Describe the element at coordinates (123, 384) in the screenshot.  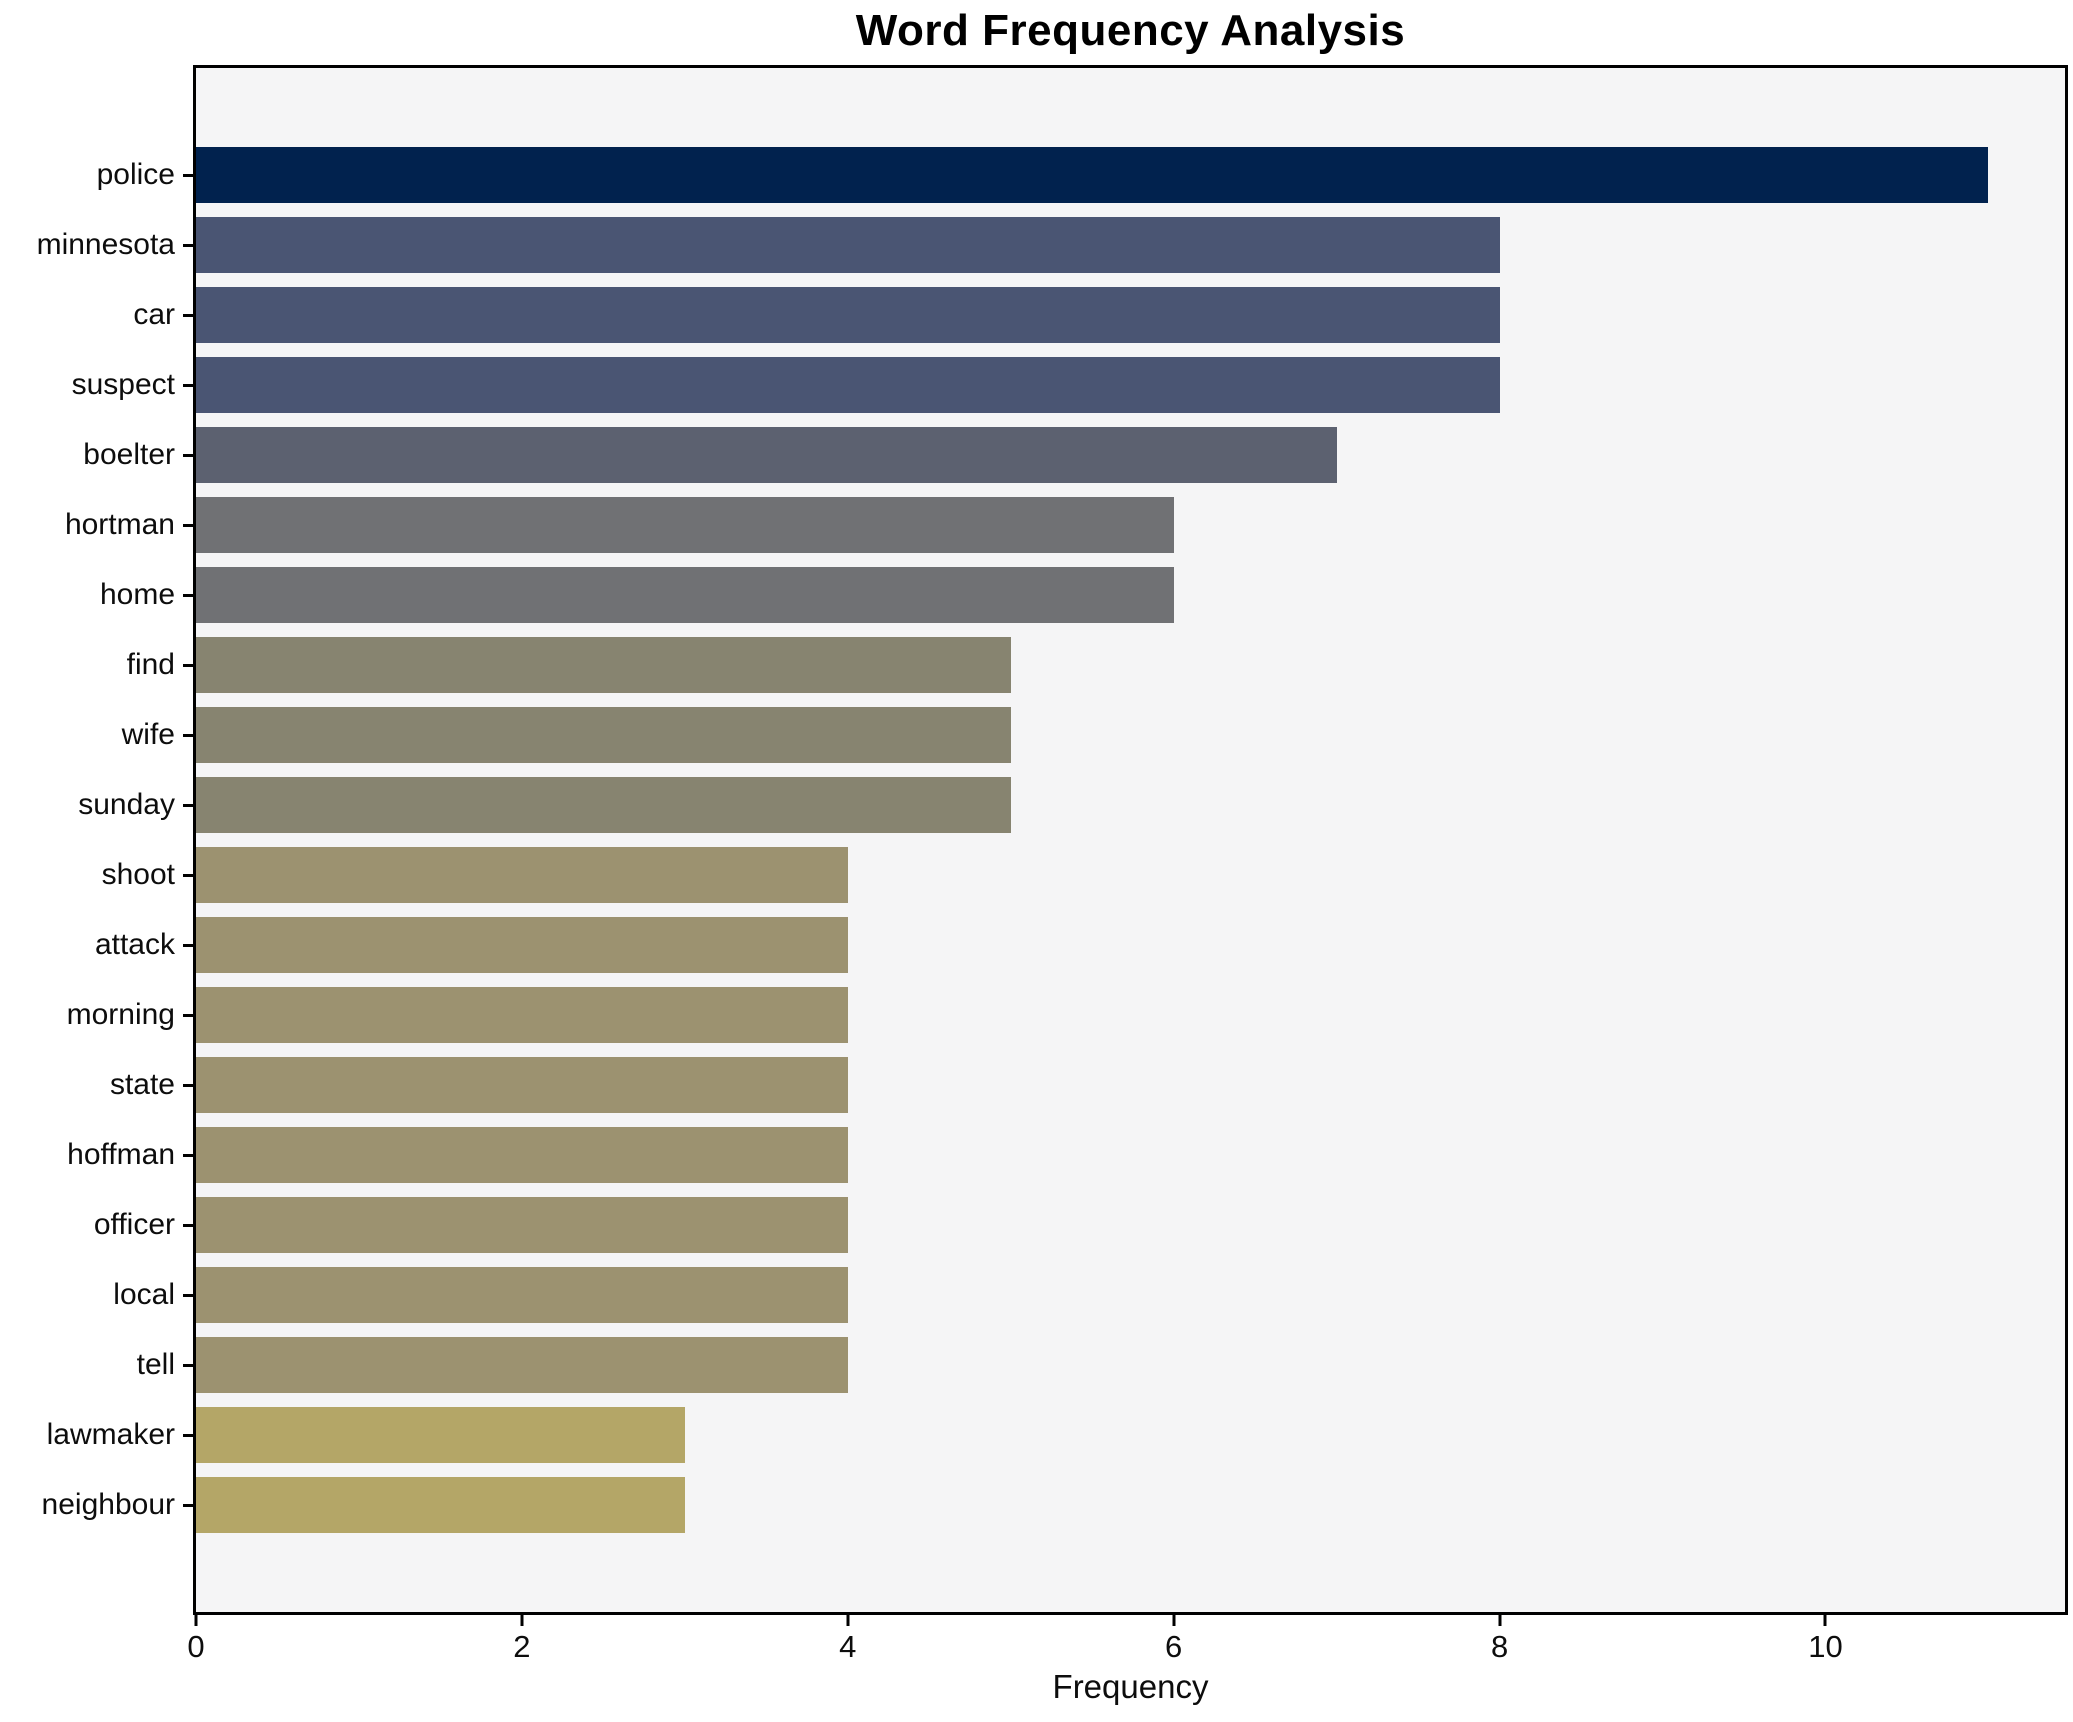
I see `y-tick-label-suspect: suspect` at that location.